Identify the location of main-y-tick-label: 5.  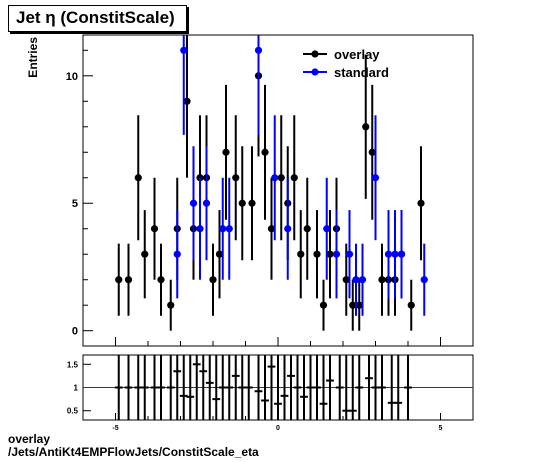
(75, 204).